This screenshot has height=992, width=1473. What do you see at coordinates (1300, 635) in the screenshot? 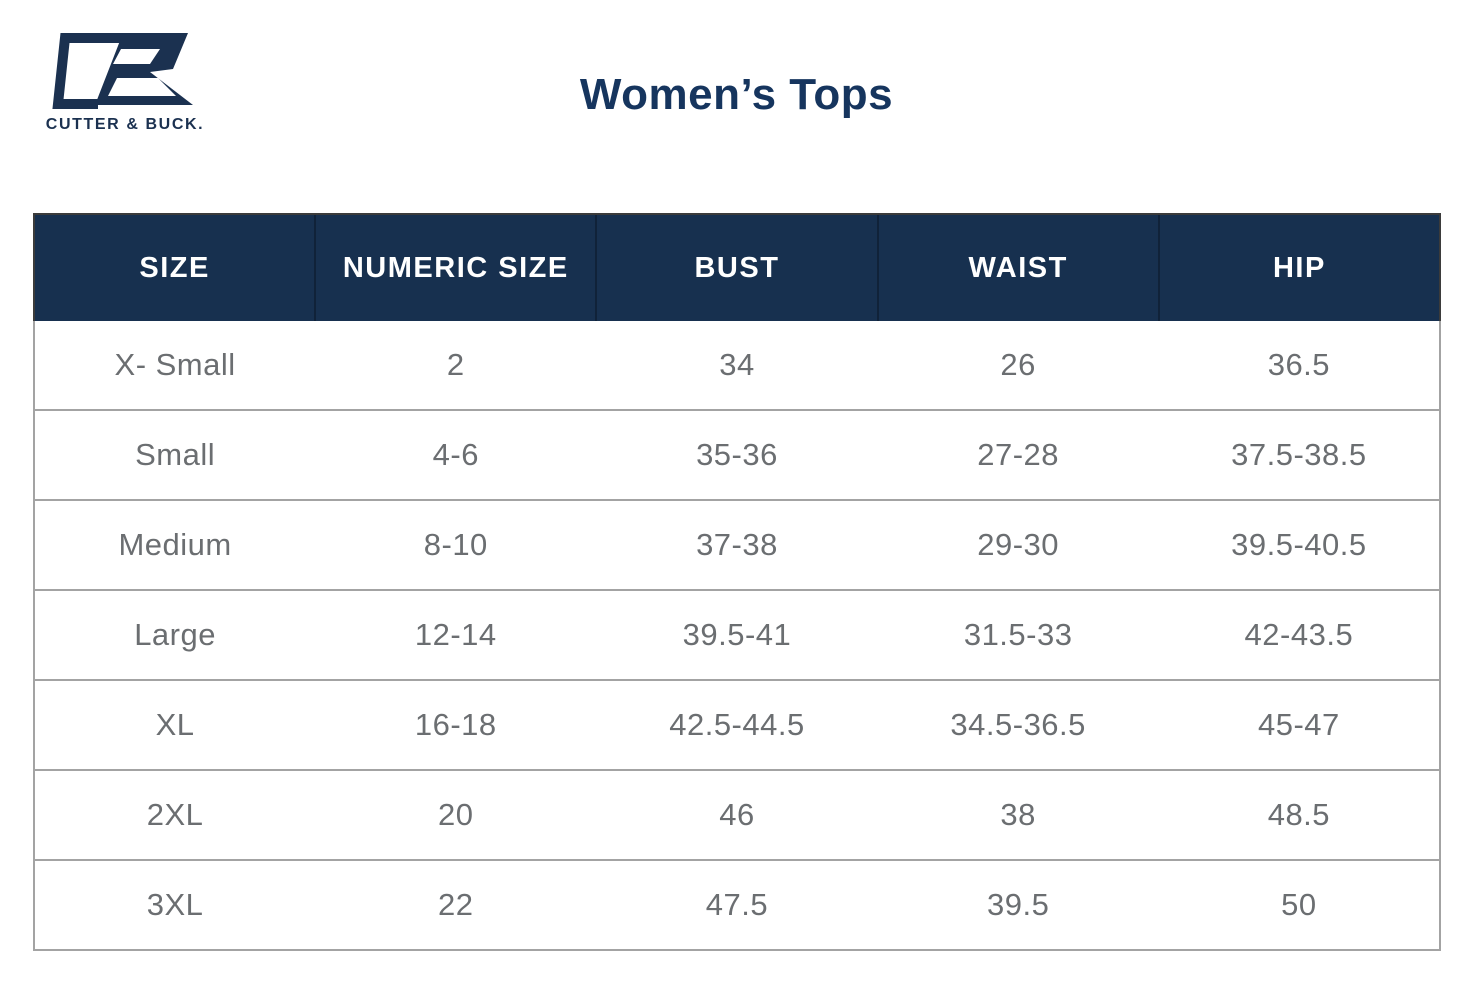
I see `measurement-cell: 42-43.5` at bounding box center [1300, 635].